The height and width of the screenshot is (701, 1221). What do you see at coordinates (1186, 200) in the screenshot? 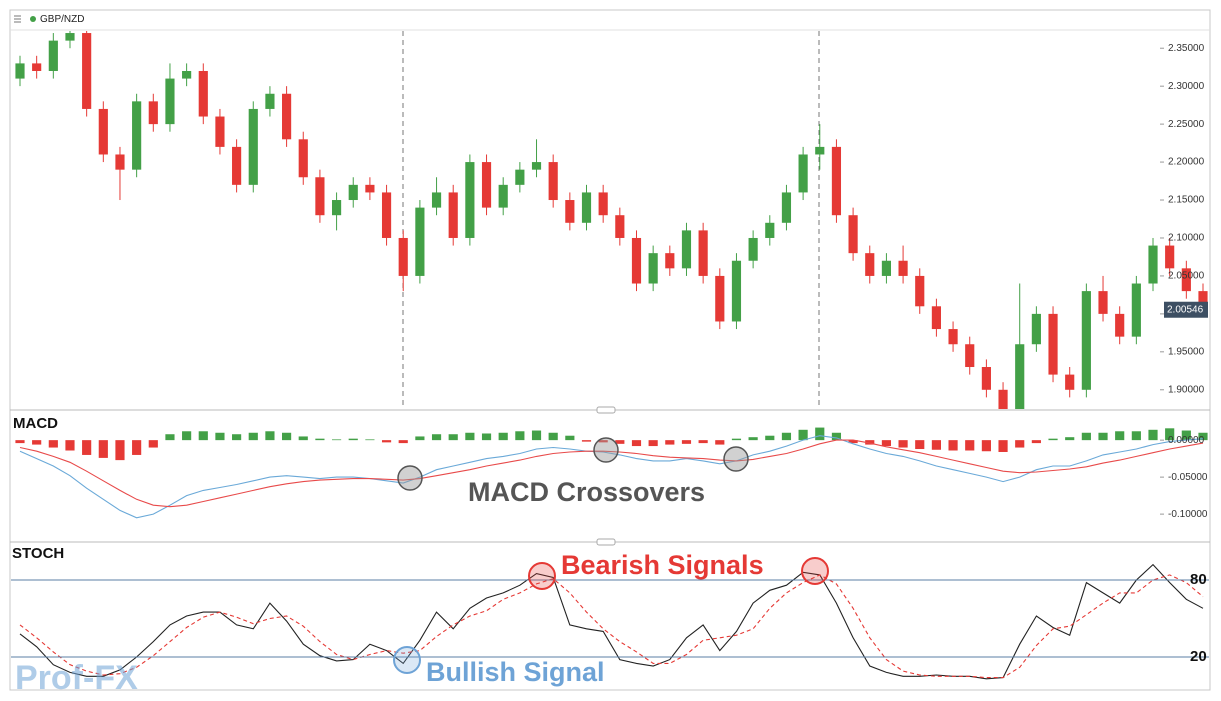
I see `y-tick-label: 2.15000` at bounding box center [1186, 200].